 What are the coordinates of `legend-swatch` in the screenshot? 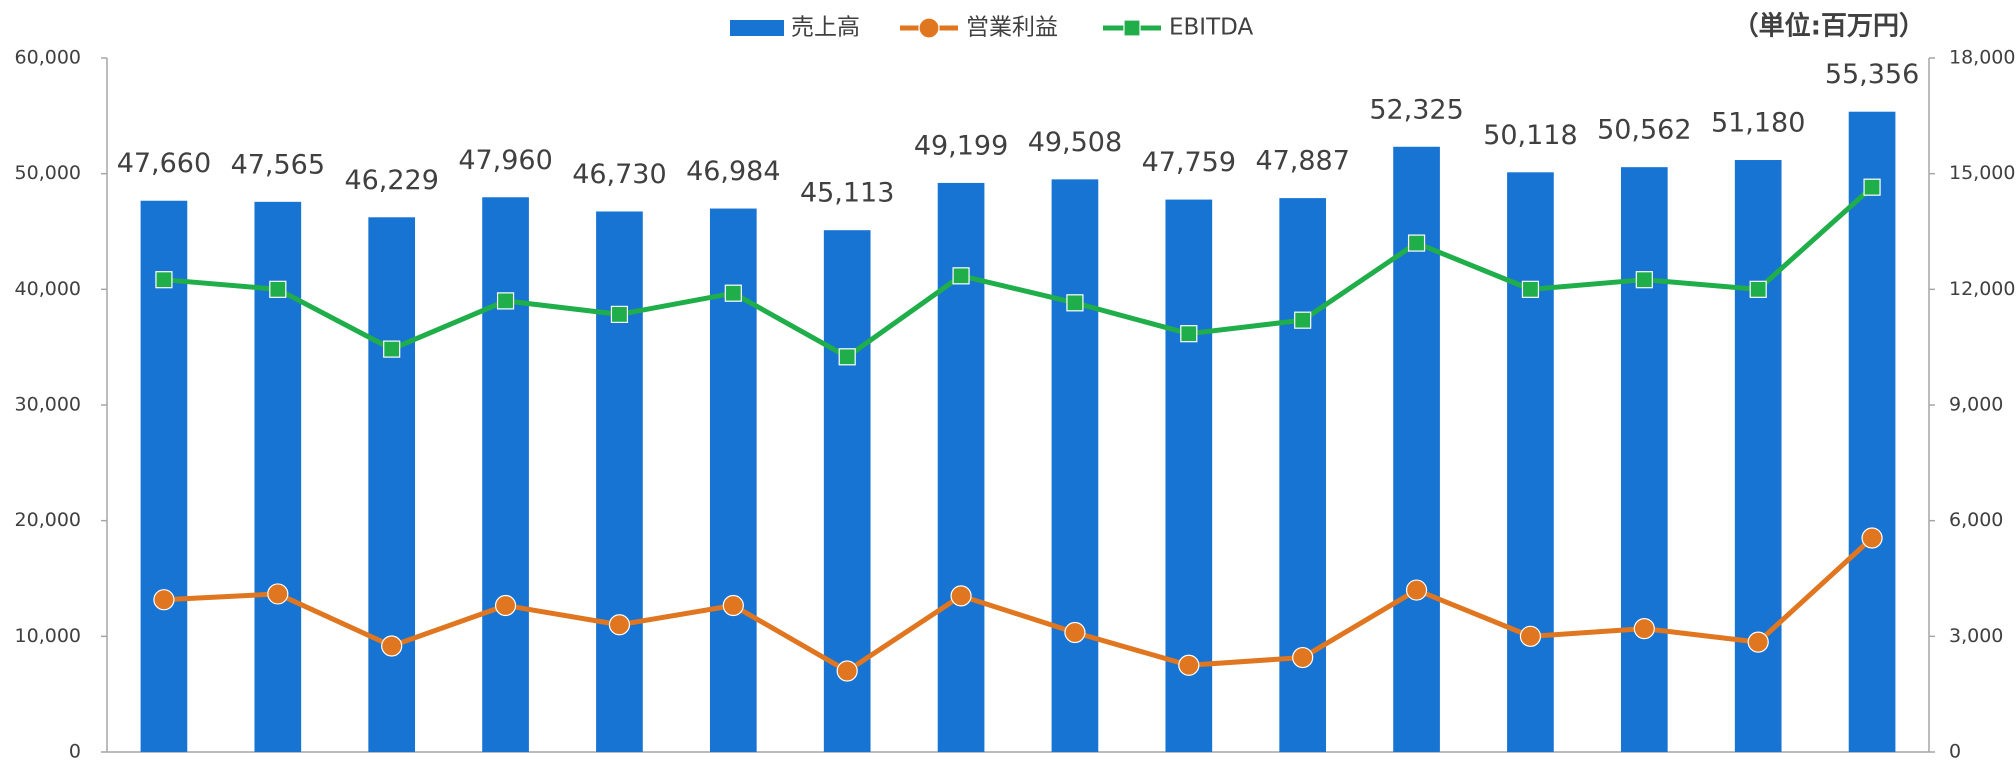 It's located at (757, 28).